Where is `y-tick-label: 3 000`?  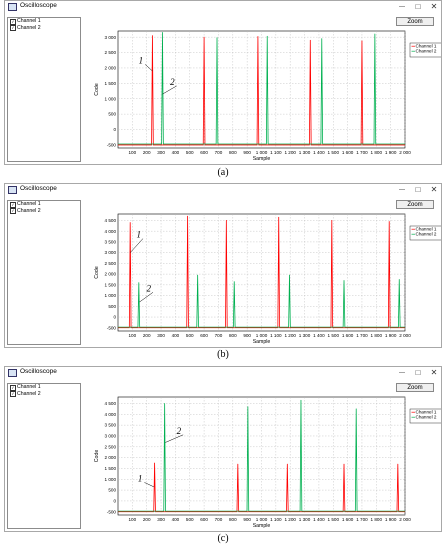
y-tick-label: 3 000 is located at coordinates (111, 37).